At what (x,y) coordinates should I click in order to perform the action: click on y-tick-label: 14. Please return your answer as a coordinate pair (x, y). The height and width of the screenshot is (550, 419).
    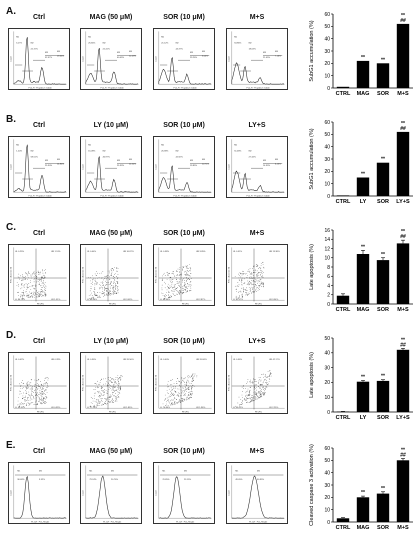
    Looking at the image, I should click on (327, 240).